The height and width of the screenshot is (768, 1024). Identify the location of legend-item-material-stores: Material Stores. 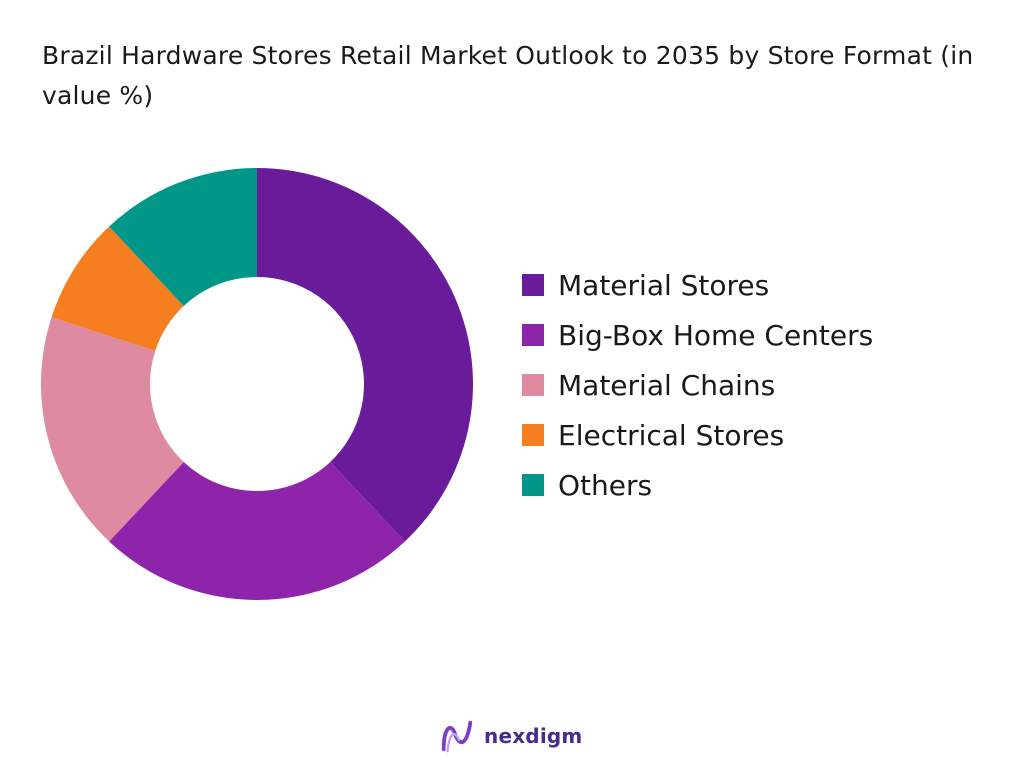
(697, 285).